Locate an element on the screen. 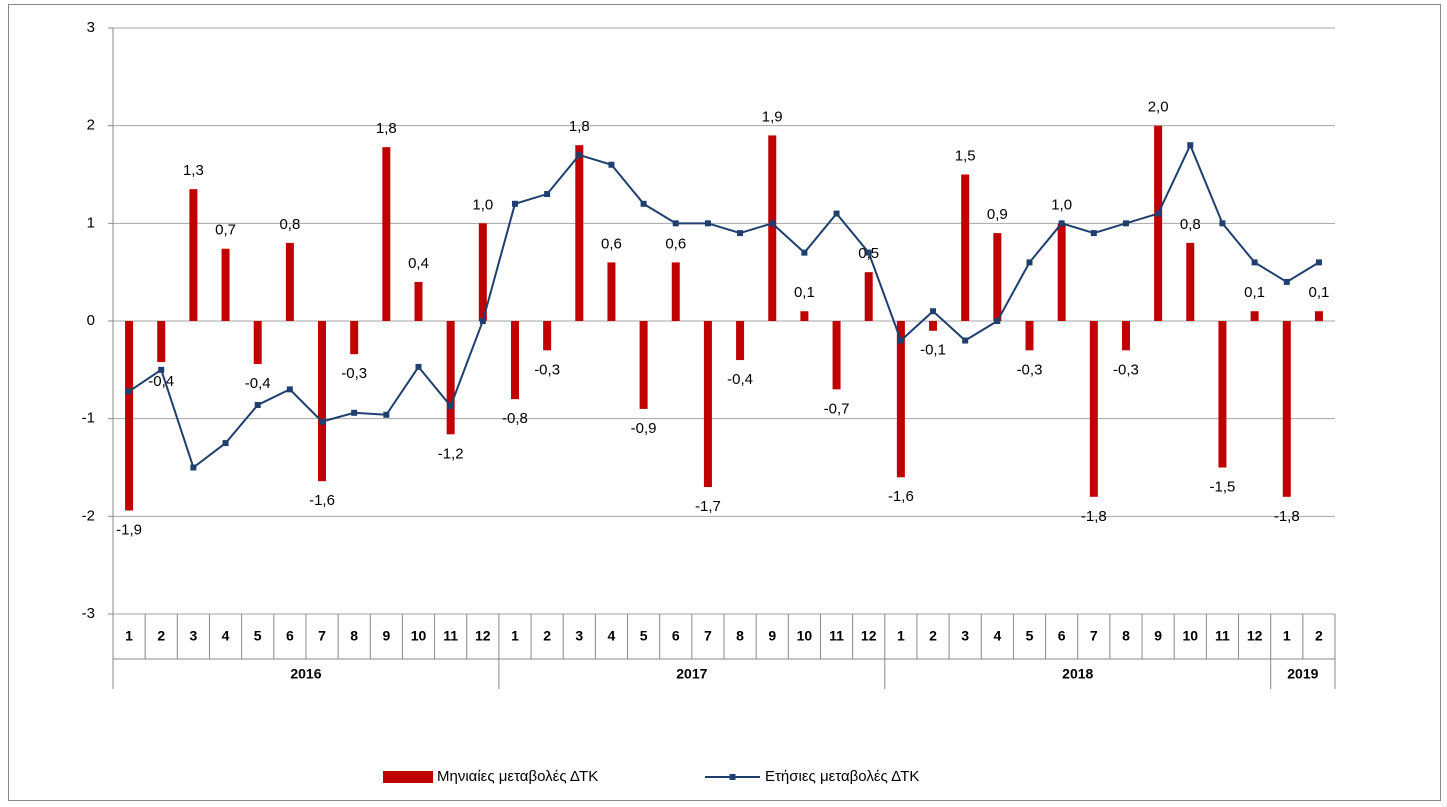 Image resolution: width=1447 pixels, height=807 pixels. y-tick-label: 1 is located at coordinates (91, 222).